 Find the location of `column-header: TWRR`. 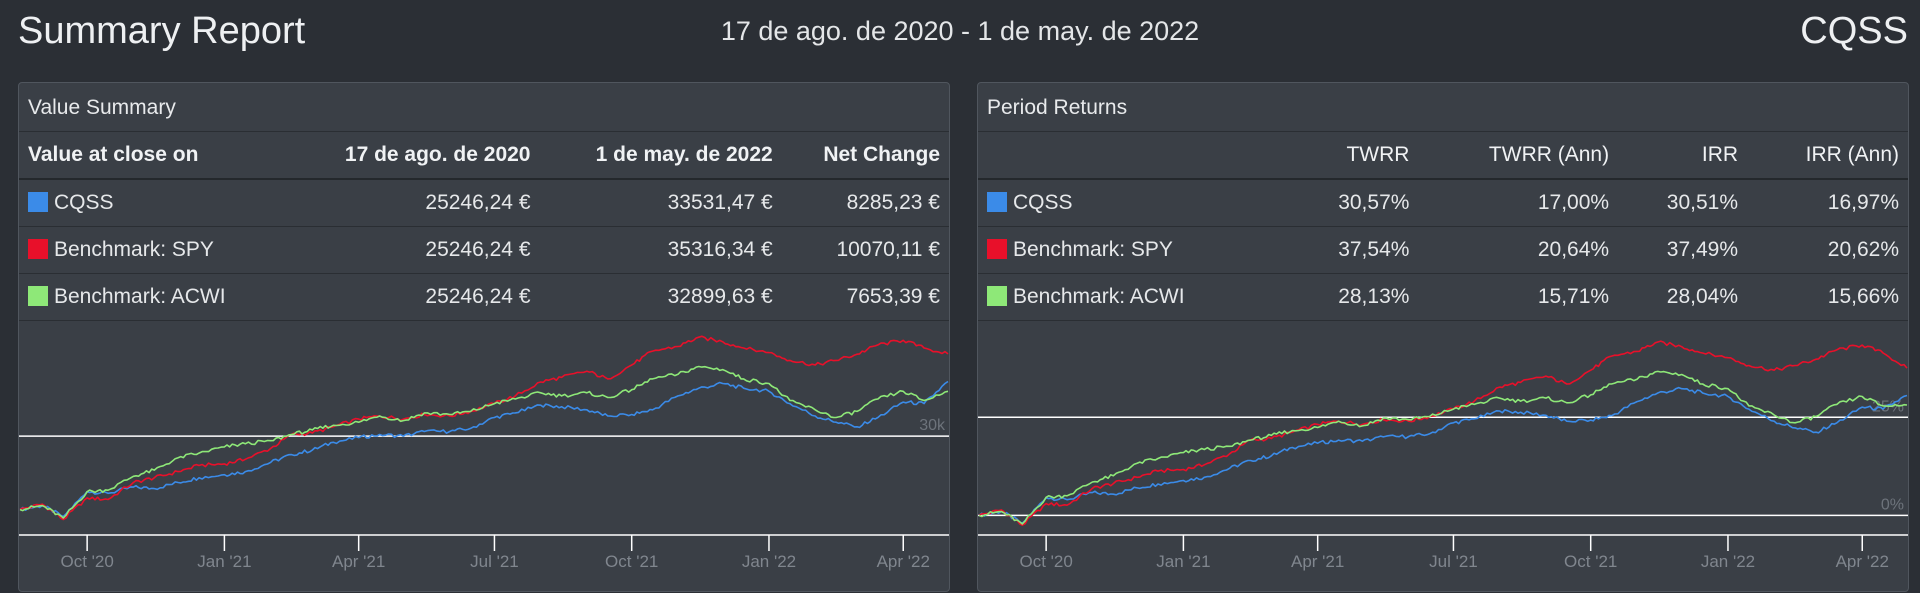

column-header: TWRR is located at coordinates (1378, 154).